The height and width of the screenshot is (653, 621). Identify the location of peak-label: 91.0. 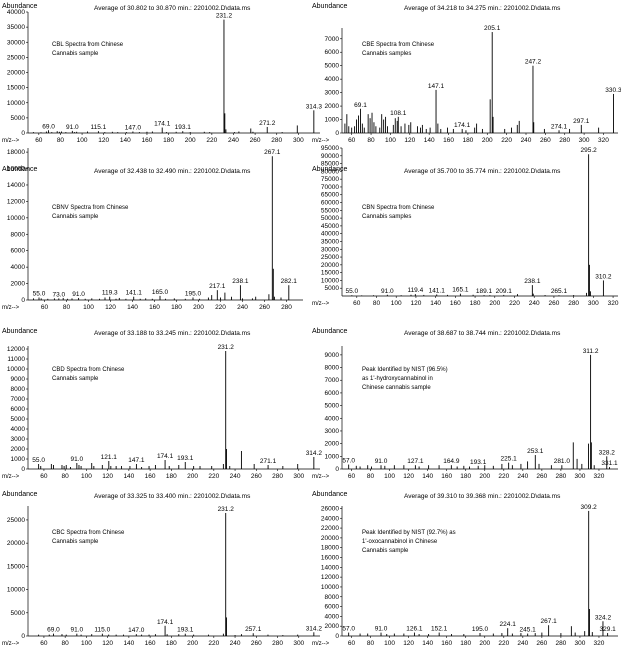
(77, 459).